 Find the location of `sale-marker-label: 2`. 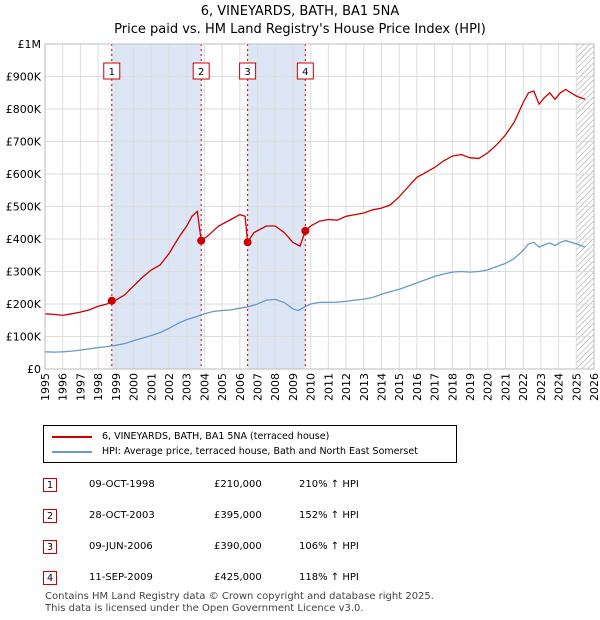

sale-marker-label: 2 is located at coordinates (201, 72).